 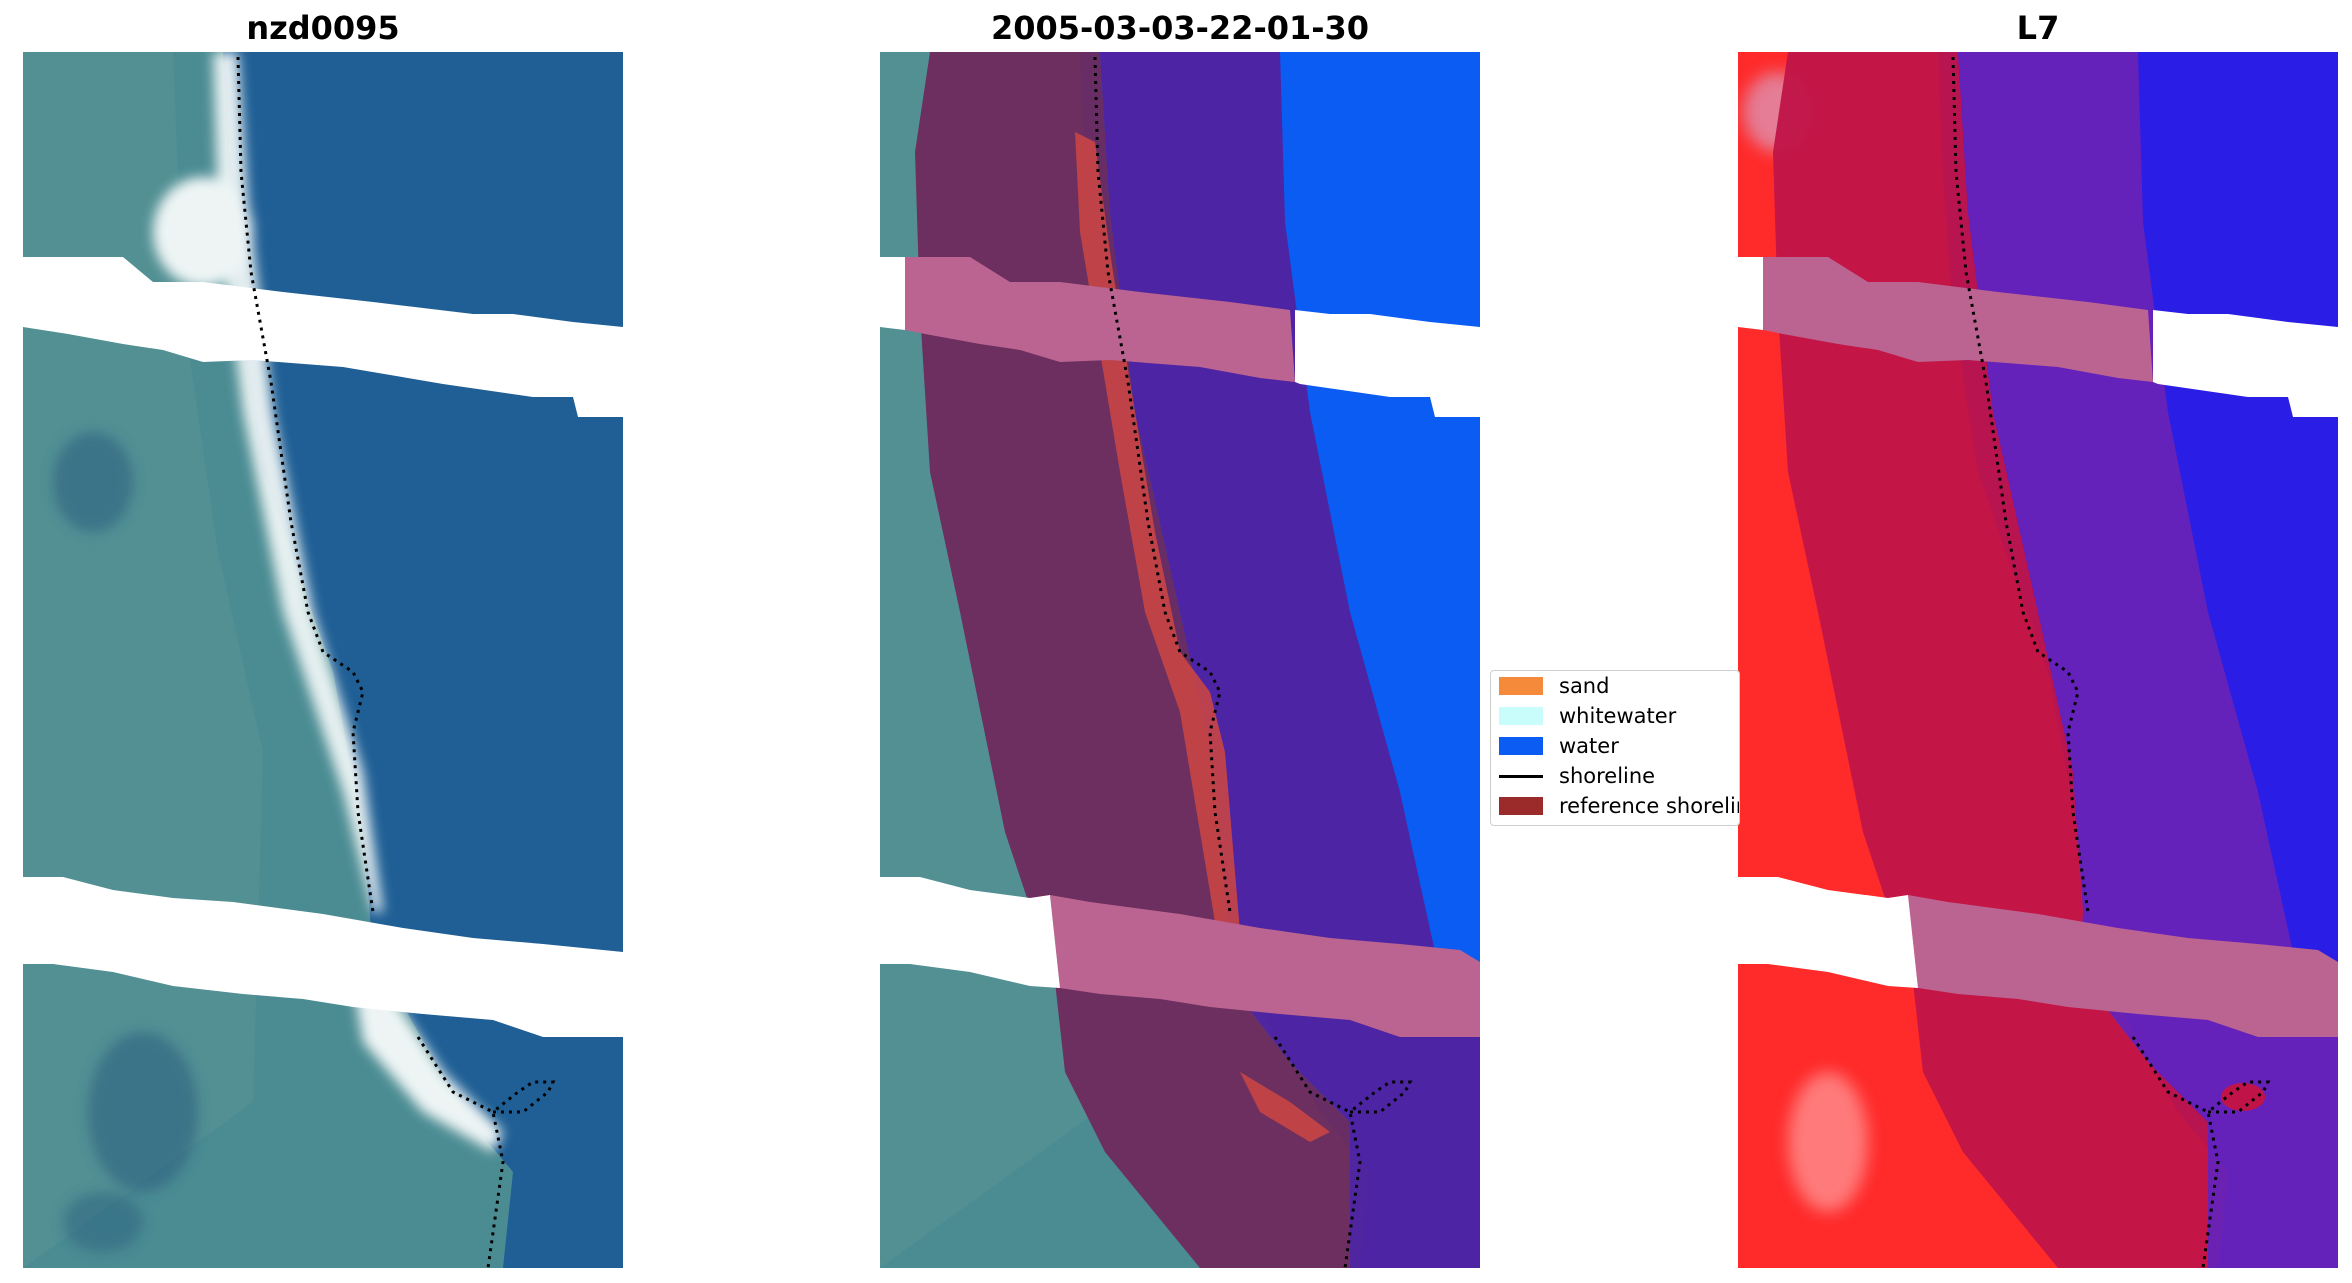 I want to click on panel-title-rgb: nzd0095, so click(x=323, y=28).